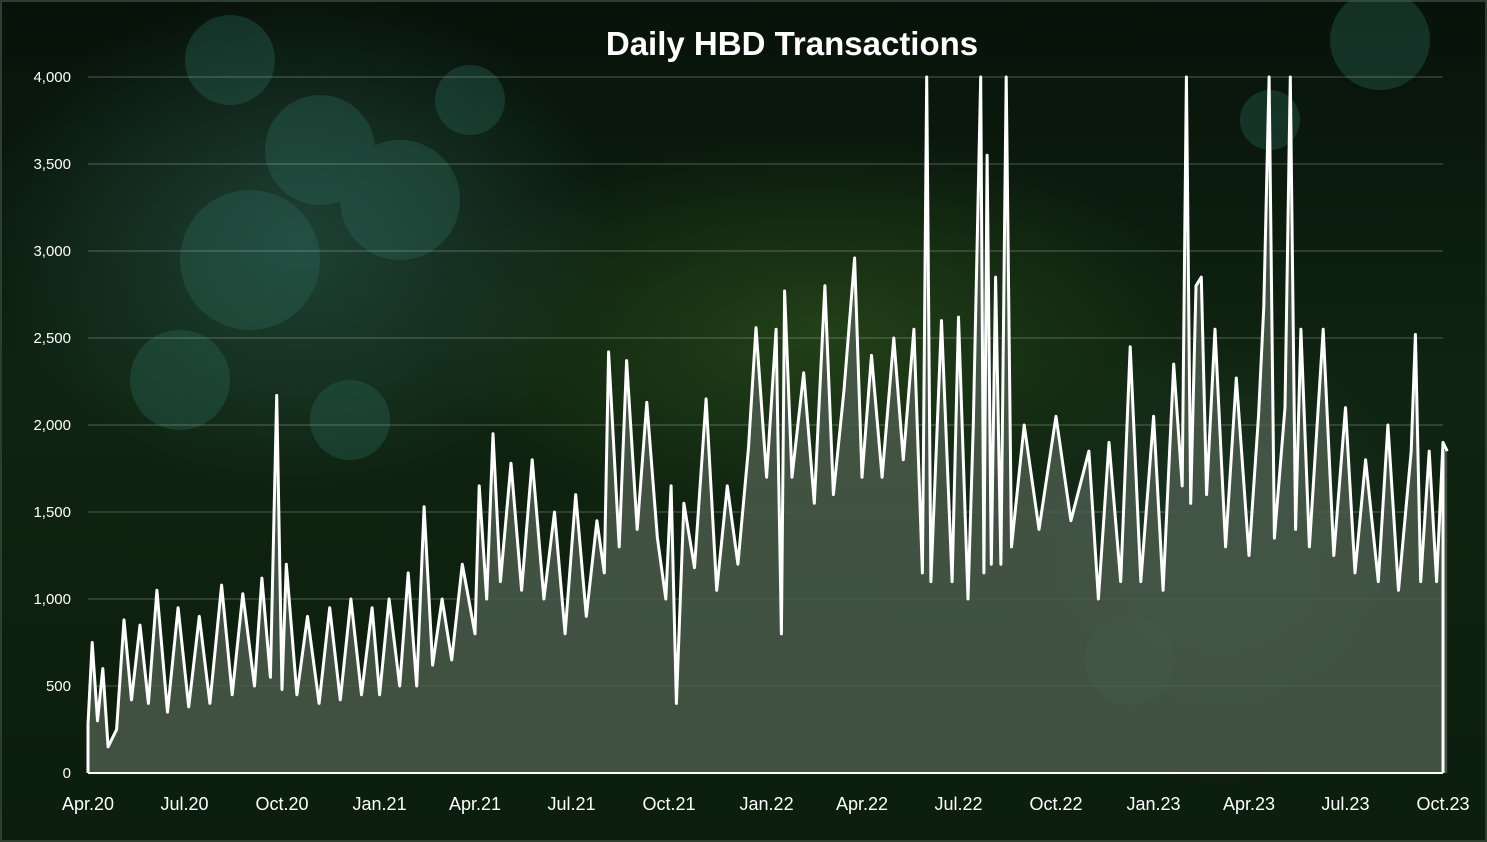 The height and width of the screenshot is (842, 1487). What do you see at coordinates (1055, 804) in the screenshot?
I see `x-tick-label: Oct.22` at bounding box center [1055, 804].